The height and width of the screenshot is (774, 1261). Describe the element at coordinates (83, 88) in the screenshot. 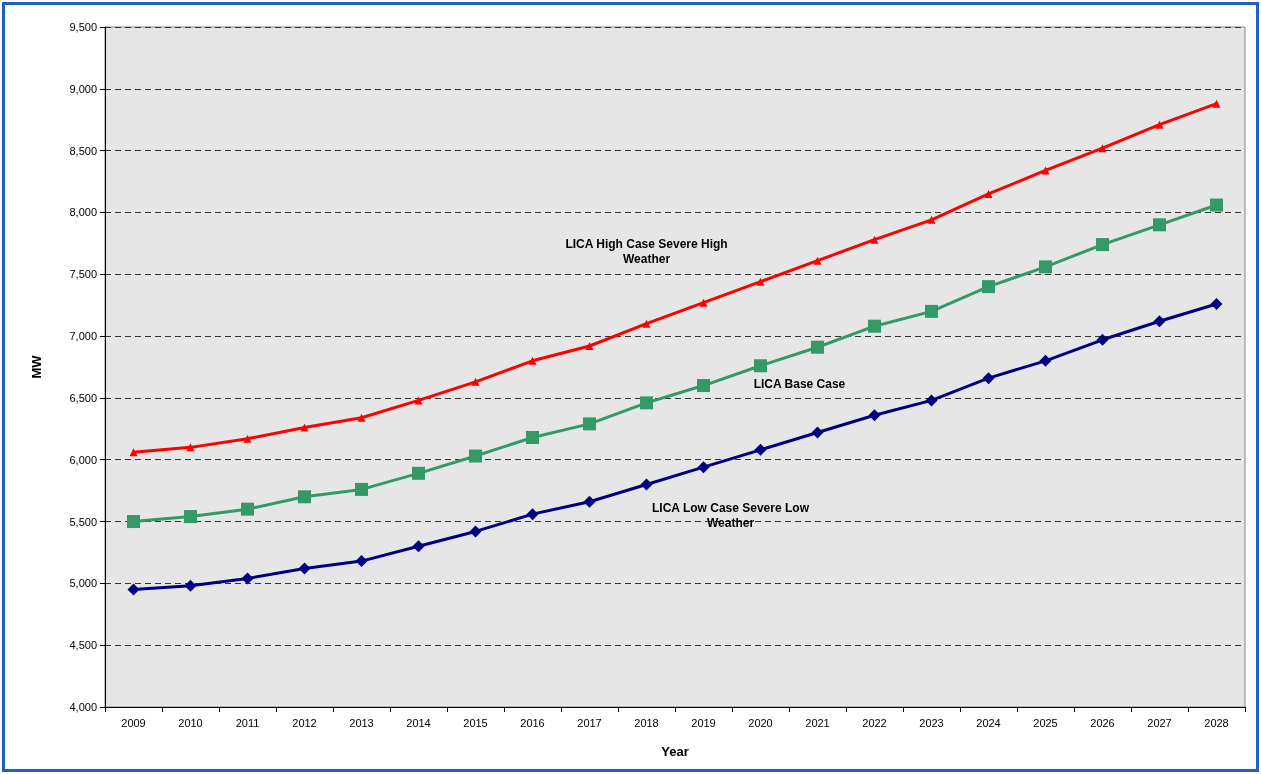

I see `y-tick-label: 9,000` at that location.